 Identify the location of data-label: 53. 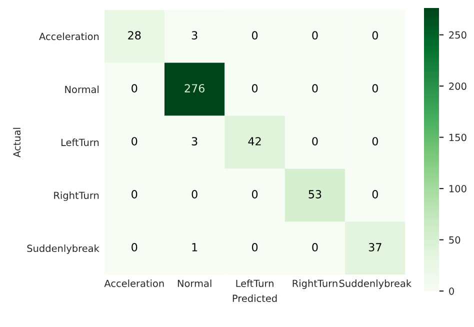
(315, 194).